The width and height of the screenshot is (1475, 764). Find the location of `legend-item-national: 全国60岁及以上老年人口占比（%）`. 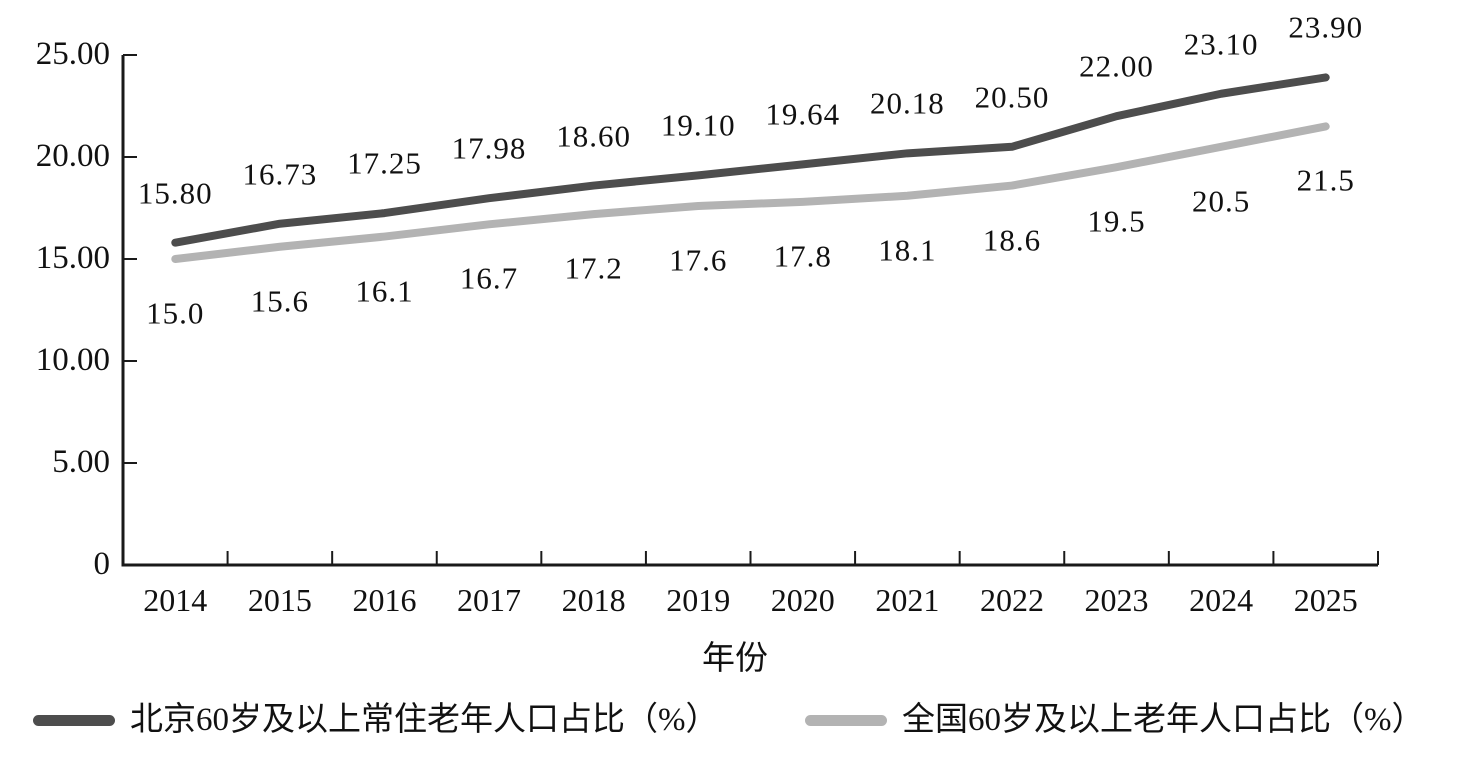

legend-item-national: 全国60岁及以上老年人口占比（%） is located at coordinates (1115, 720).